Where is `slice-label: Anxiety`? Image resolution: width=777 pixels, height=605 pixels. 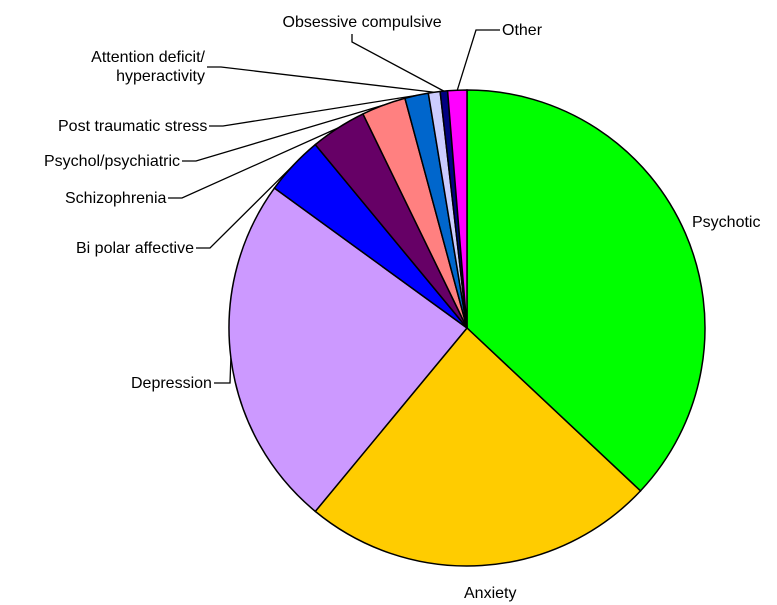 slice-label: Anxiety is located at coordinates (490, 593).